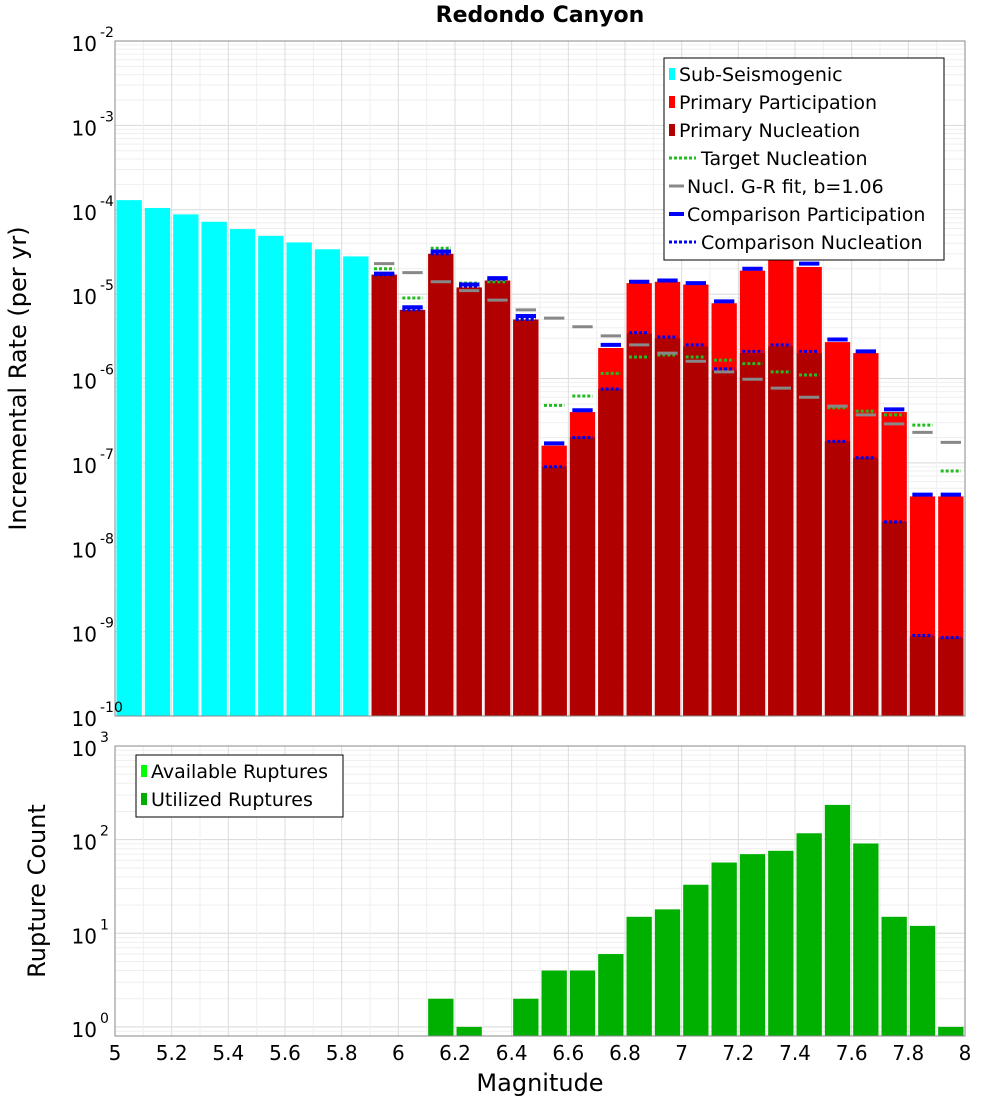 The image size is (1000, 1100). Describe the element at coordinates (696, 920) in the screenshot. I see `series-utilized-ruptures` at that location.